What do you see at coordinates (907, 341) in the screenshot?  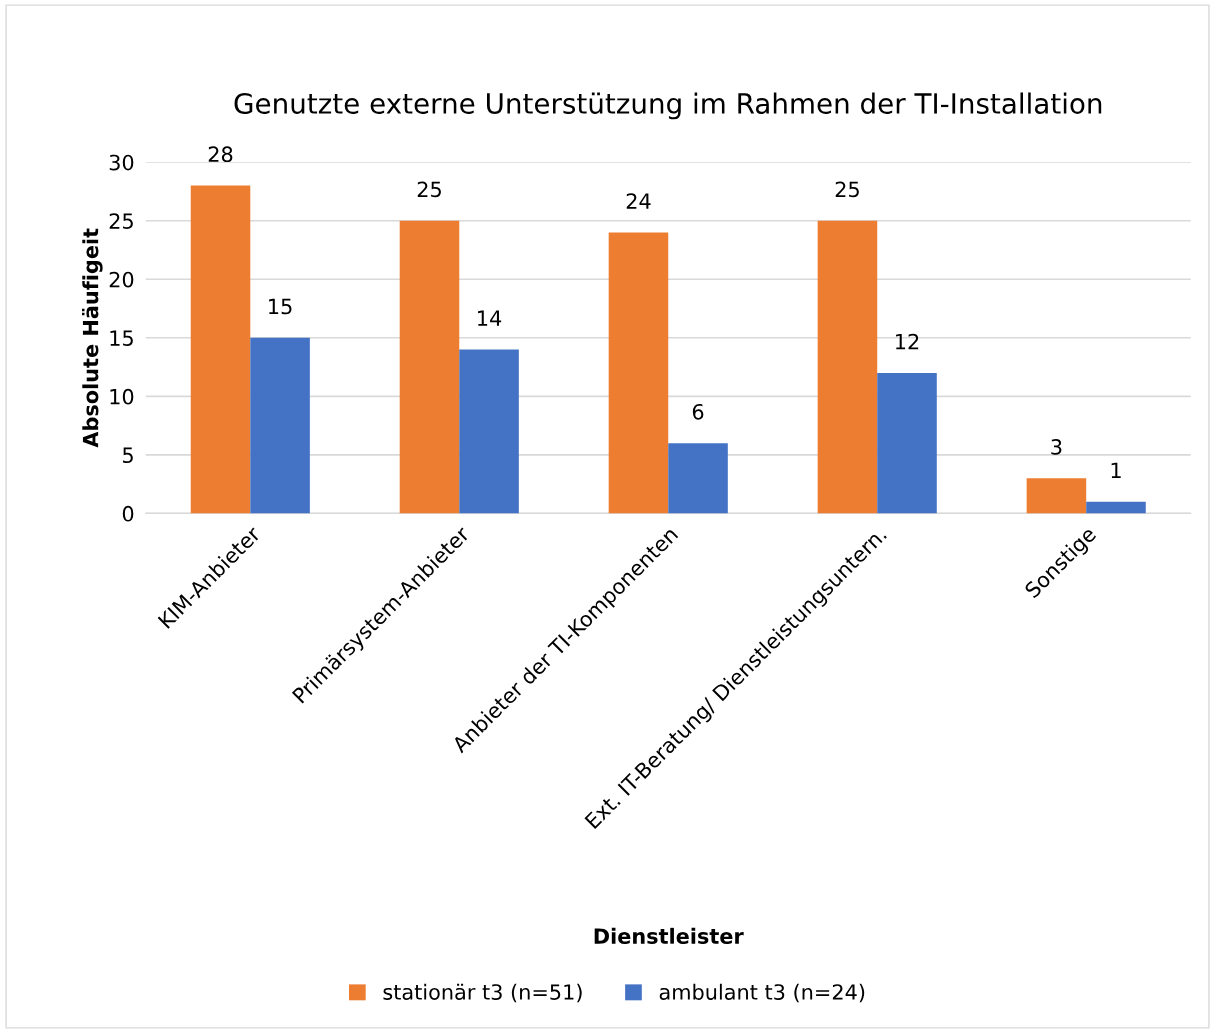 I see `data-label: 12` at bounding box center [907, 341].